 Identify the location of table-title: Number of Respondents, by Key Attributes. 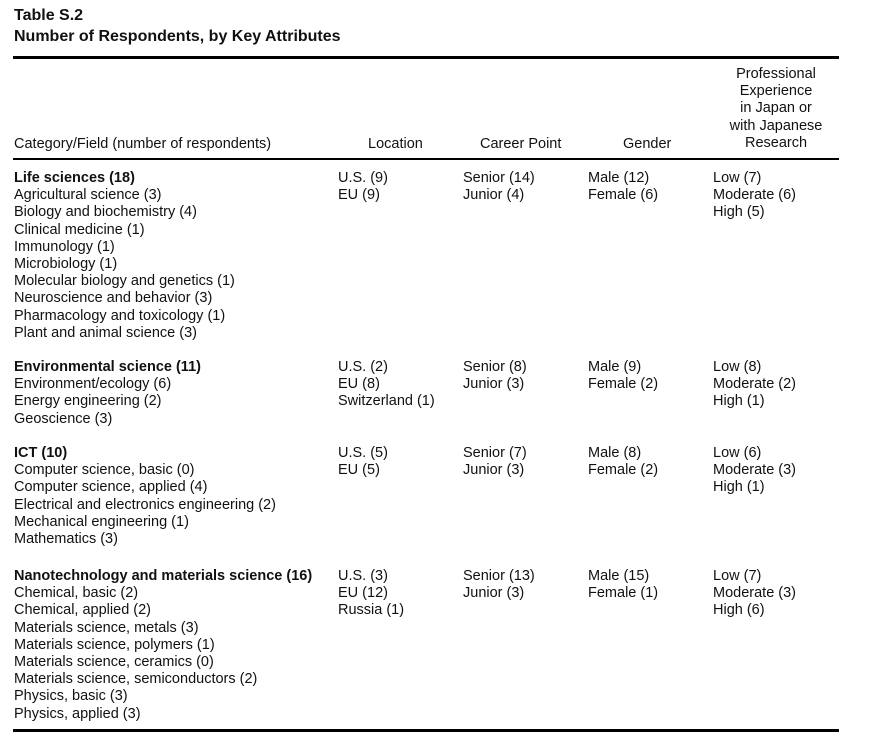
(177, 36).